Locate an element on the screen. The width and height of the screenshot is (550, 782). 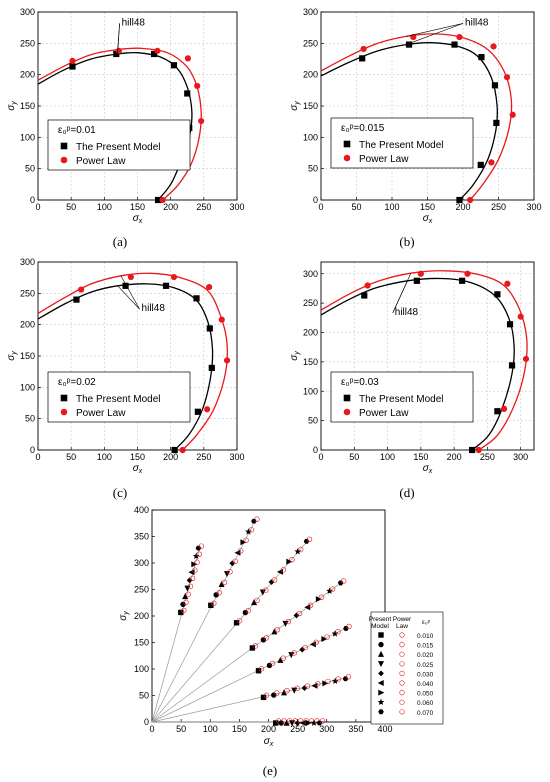
y-axis-label: σy is located at coordinates (295, 106).